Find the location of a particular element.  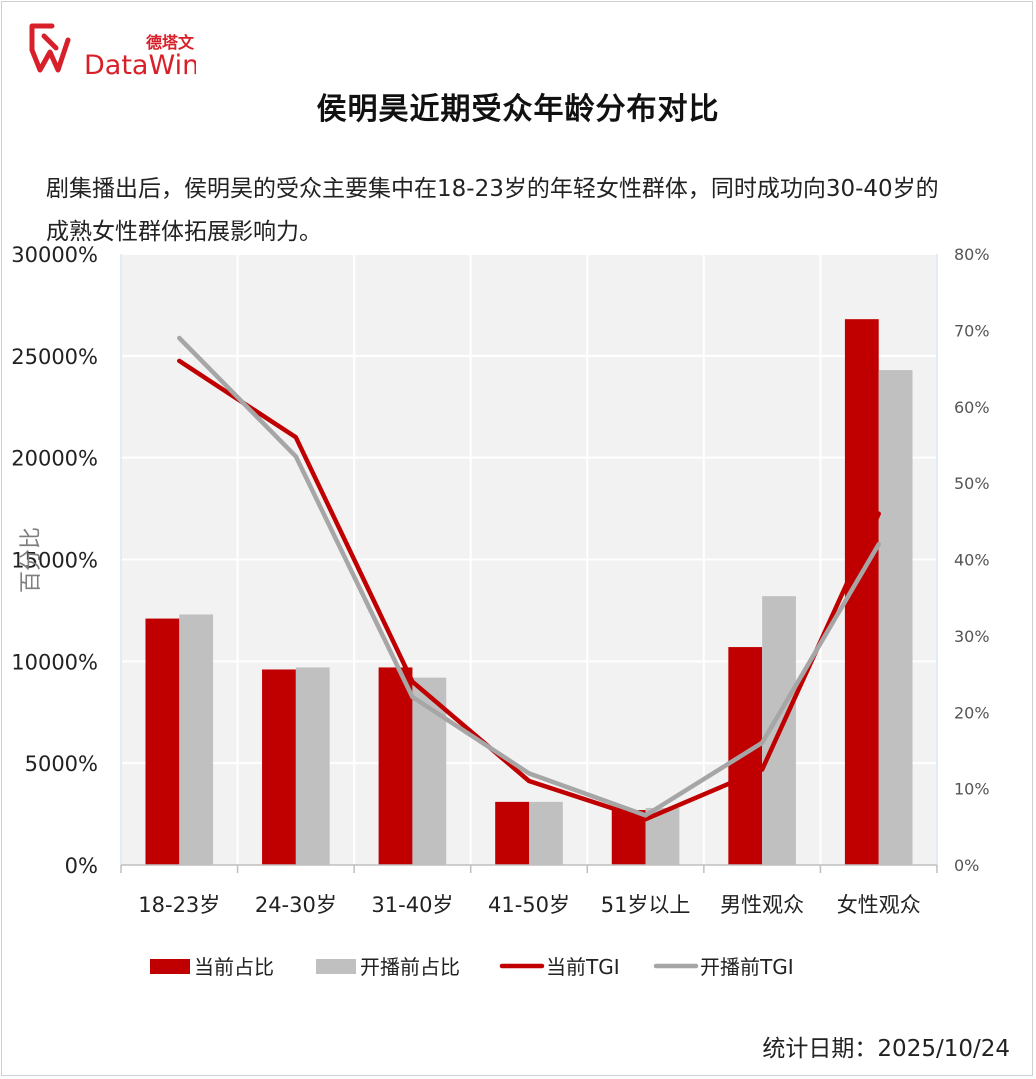

y2-tick-label: 80% is located at coordinates (972, 254).